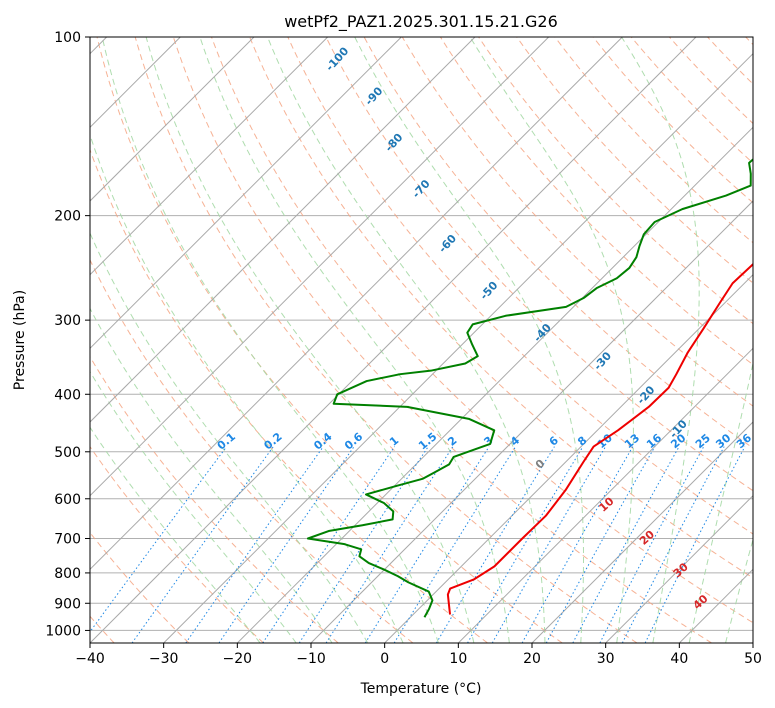  I want to click on y-tick-label: 300, so click(67, 321).